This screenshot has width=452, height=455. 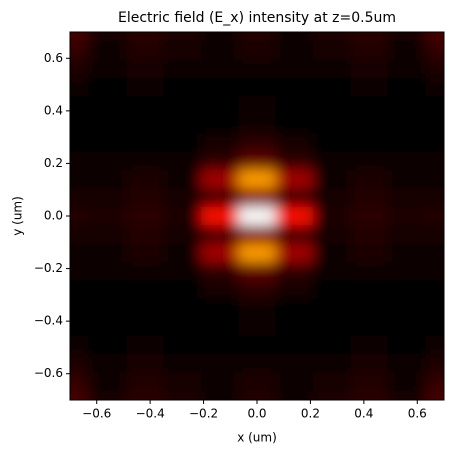 I want to click on y-axis-label: y (um), so click(x=18, y=216).